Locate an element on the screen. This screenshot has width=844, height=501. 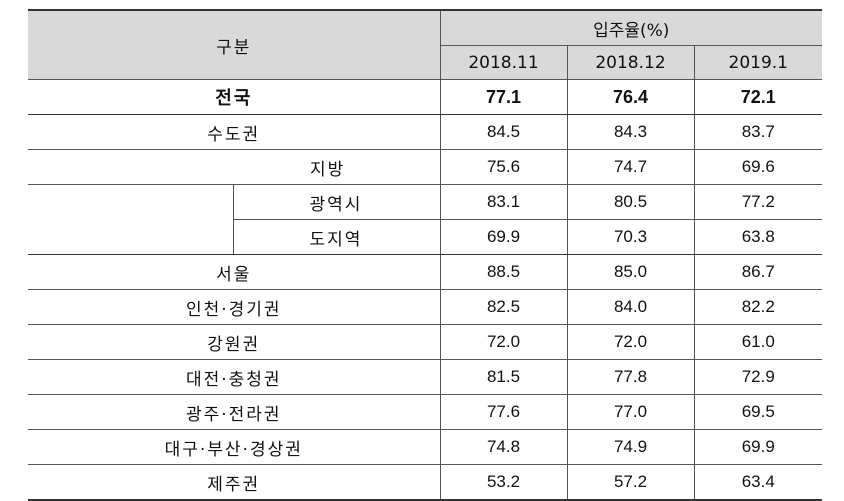
value-cell: 74.7 is located at coordinates (630, 167).